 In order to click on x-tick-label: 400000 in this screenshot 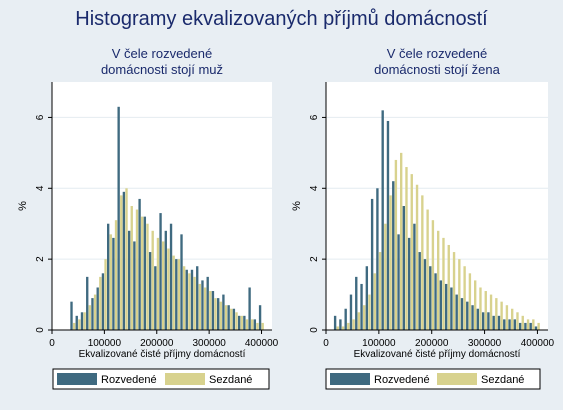, I will do `click(538, 343)`.